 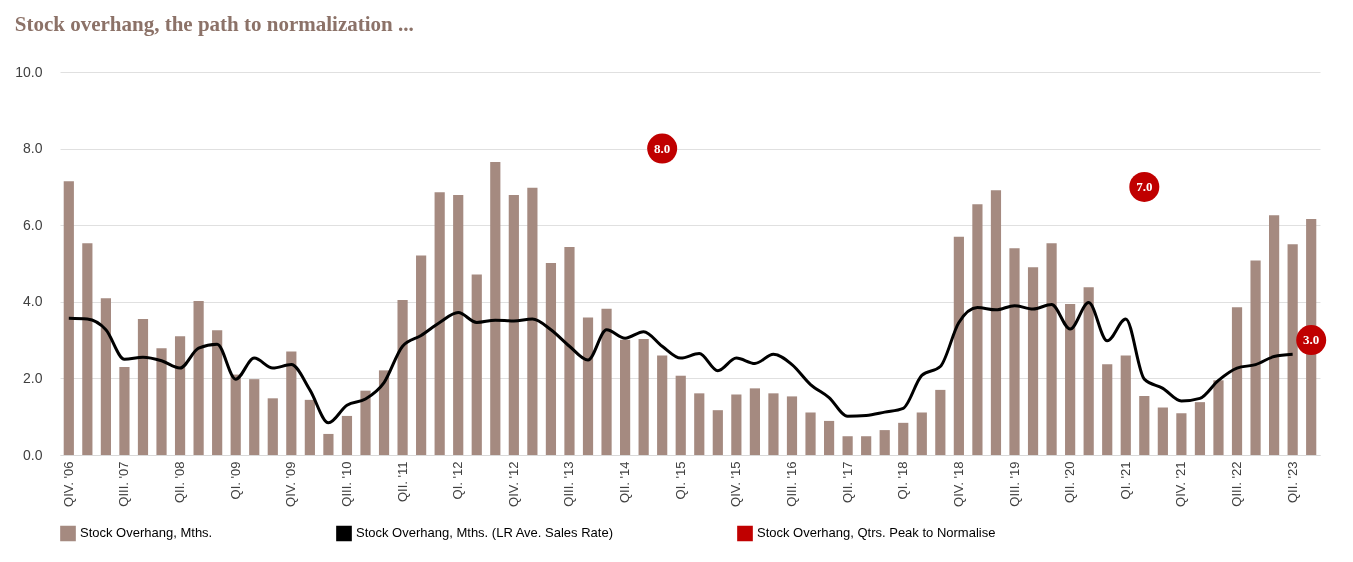 What do you see at coordinates (33, 301) in the screenshot?
I see `y-tick-label: 4.0` at bounding box center [33, 301].